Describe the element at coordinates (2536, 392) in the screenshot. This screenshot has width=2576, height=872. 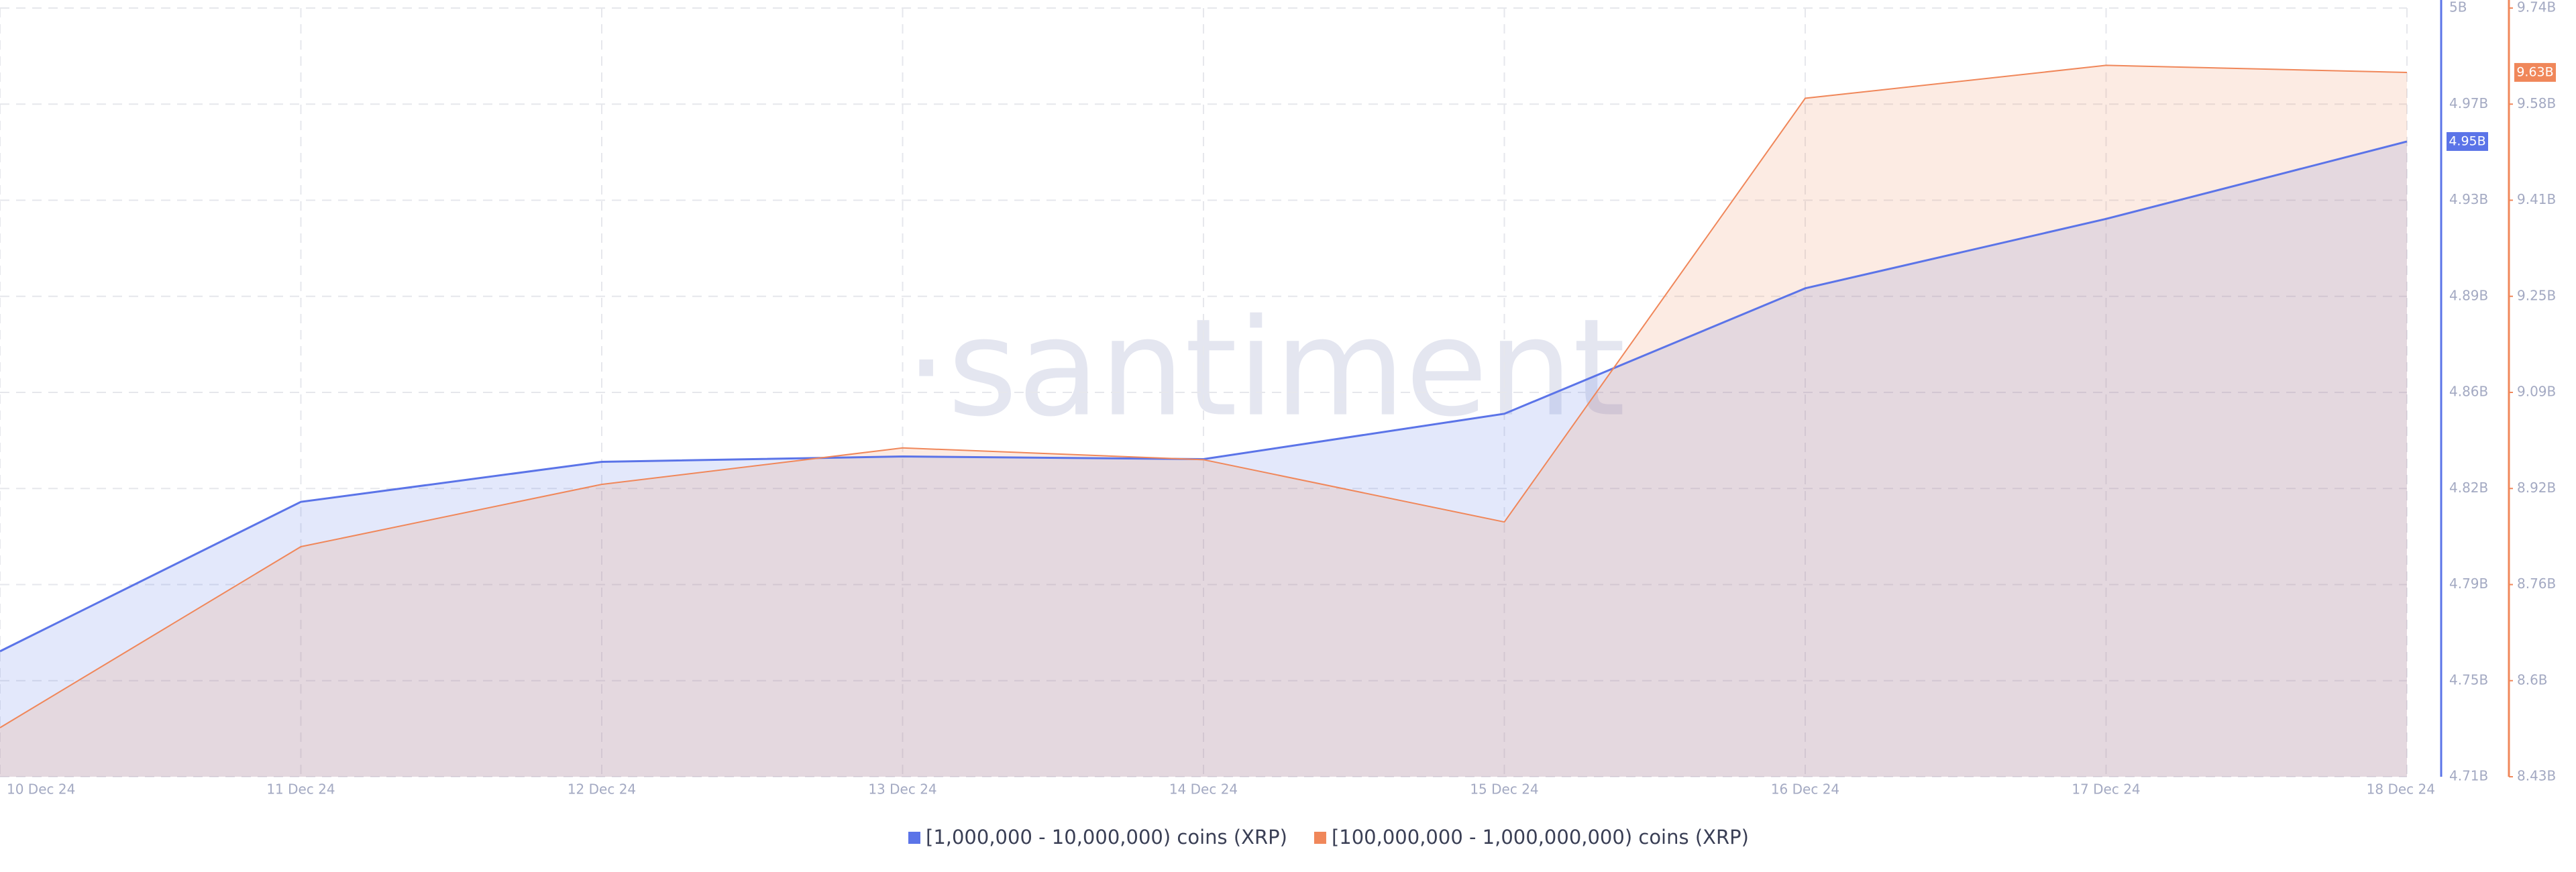
I see `y2-tick-label: 9.09B` at that location.